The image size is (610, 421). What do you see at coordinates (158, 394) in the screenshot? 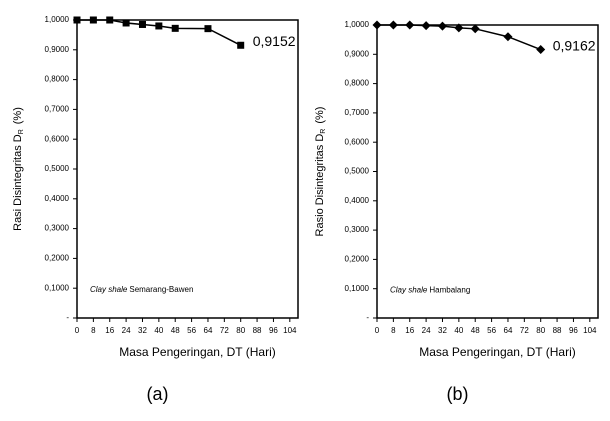
I see `panel-label: (a)` at bounding box center [158, 394].